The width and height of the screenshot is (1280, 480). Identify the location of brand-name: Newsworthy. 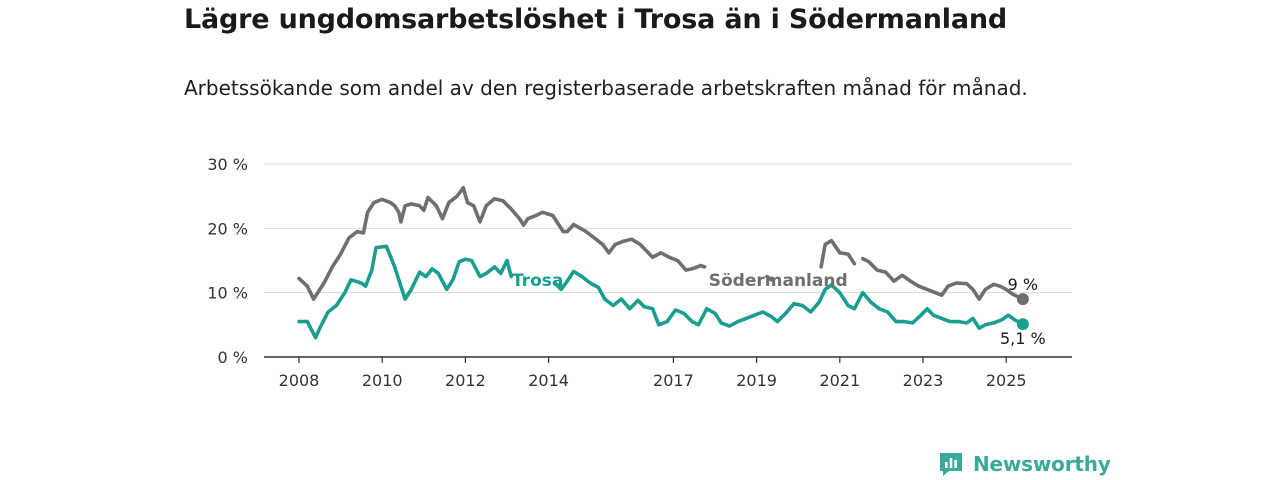
(1042, 464).